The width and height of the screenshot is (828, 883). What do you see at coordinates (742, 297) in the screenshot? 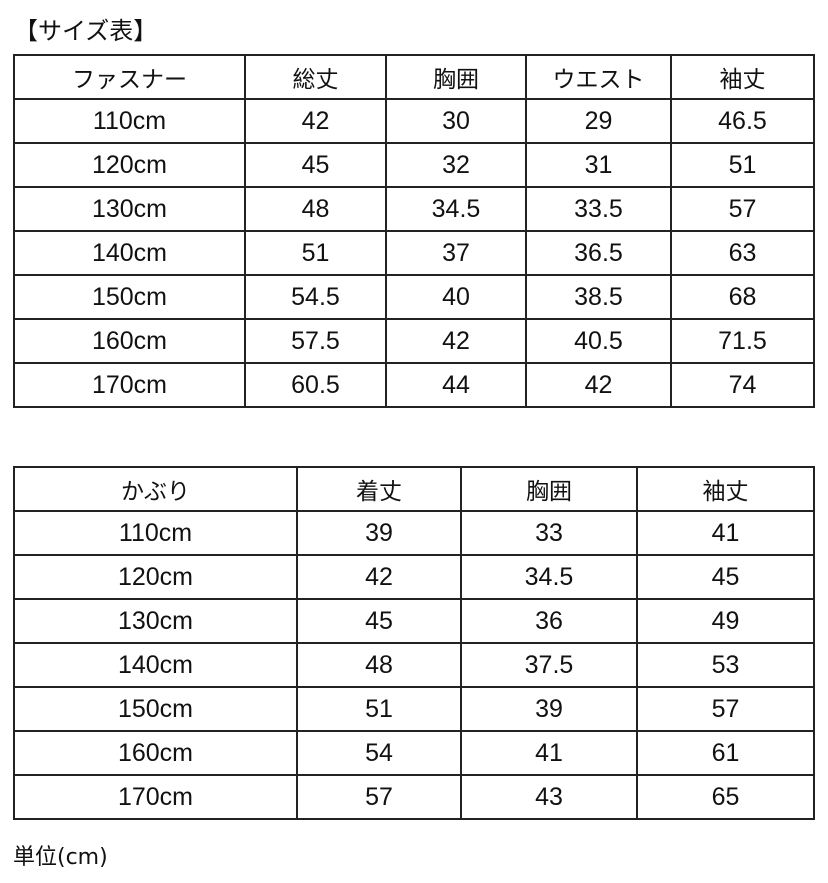
I see `measurement-cell: 68` at bounding box center [742, 297].